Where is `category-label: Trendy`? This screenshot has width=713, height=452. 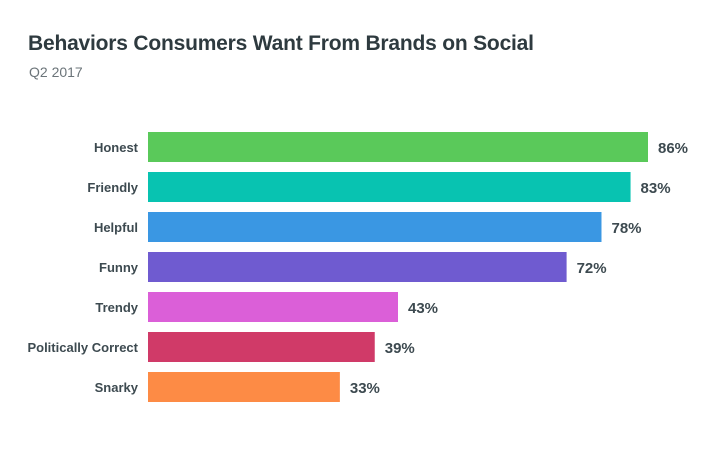
category-label: Trendy is located at coordinates (116, 307).